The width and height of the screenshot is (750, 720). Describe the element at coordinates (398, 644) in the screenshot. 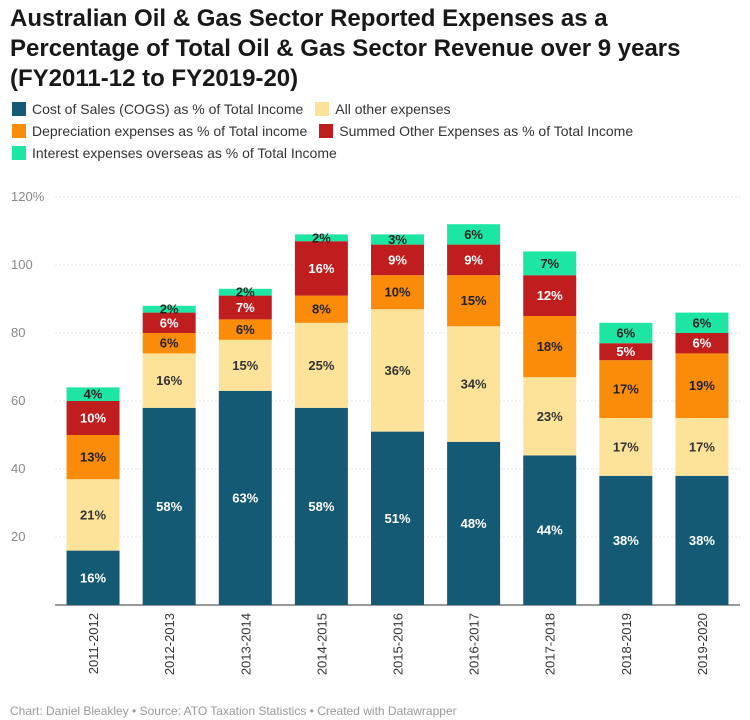

I see `x-tick-label: 2015-2016` at that location.